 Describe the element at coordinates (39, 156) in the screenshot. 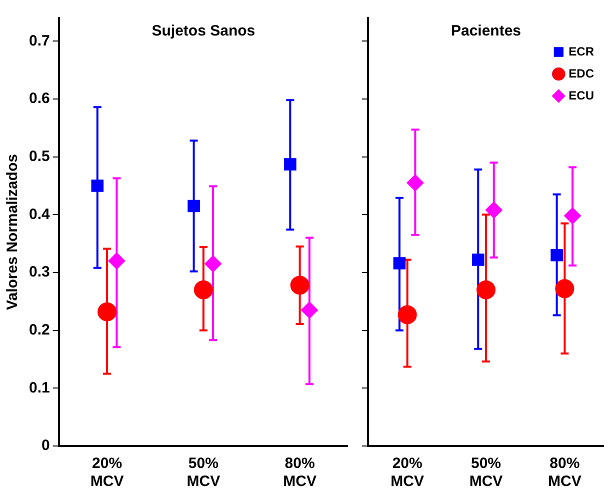

I see `y-tick-label: 0.5` at that location.